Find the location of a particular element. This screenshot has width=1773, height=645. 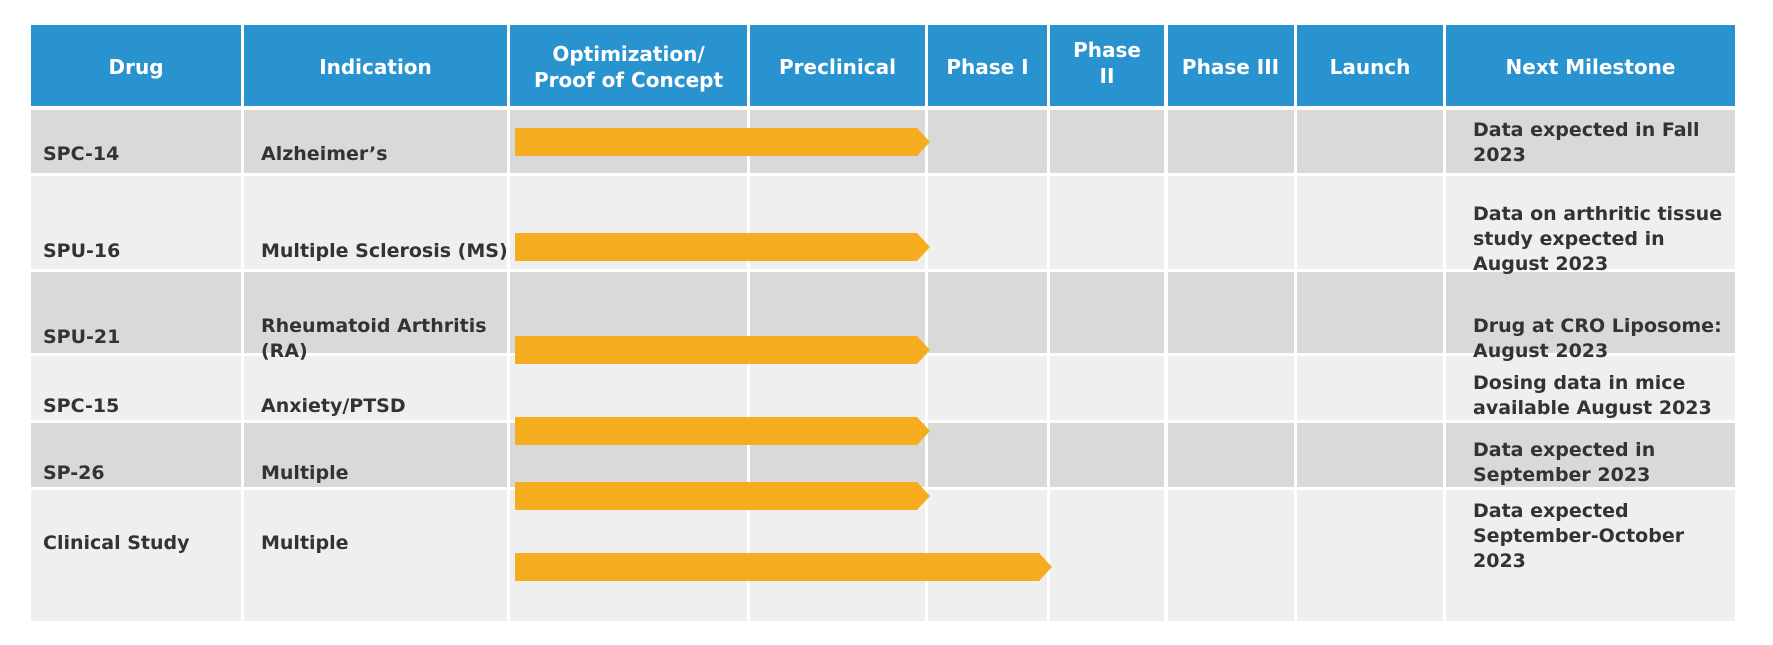

header-phase-3: Phase III is located at coordinates (1230, 66).